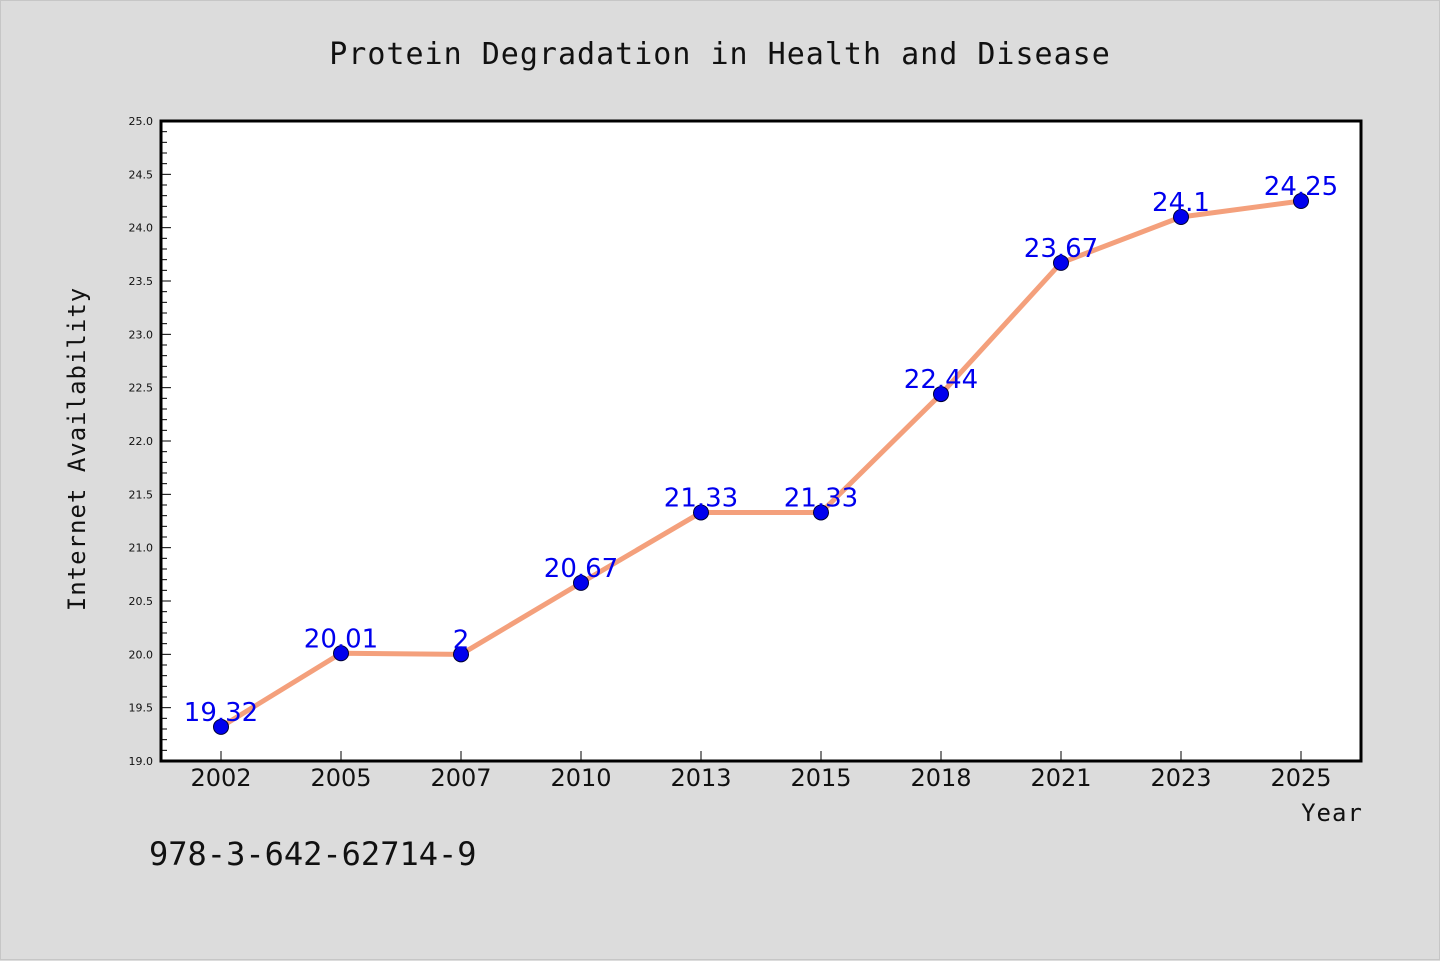 This screenshot has height=961, width=1440. What do you see at coordinates (940, 778) in the screenshot?
I see `x-tick-label: 2018` at bounding box center [940, 778].